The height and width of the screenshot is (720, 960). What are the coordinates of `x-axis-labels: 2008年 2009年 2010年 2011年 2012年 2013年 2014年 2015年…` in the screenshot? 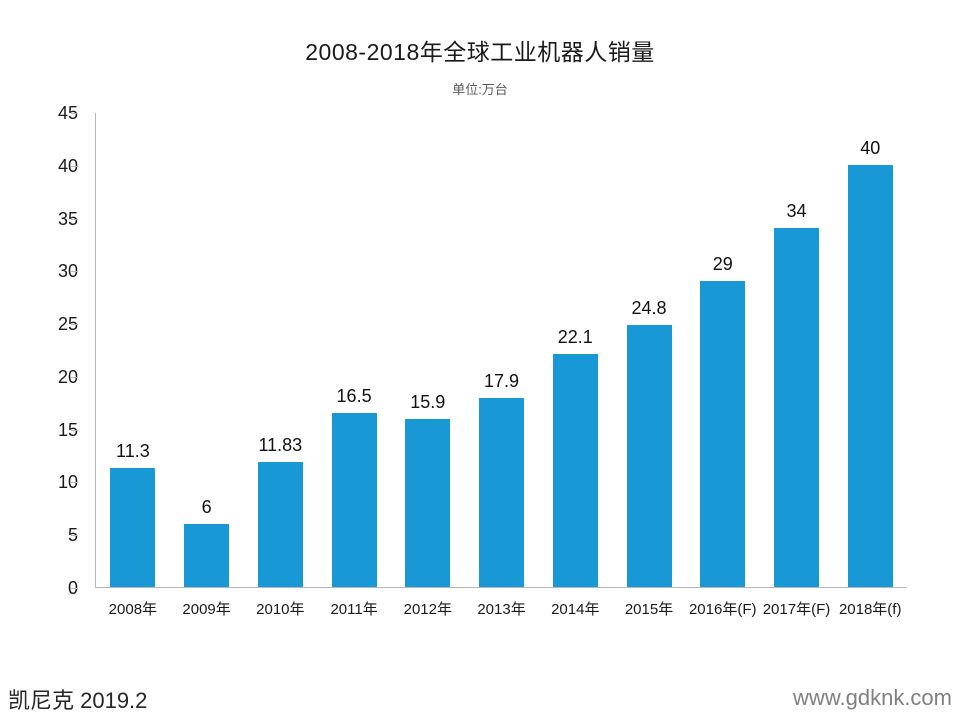 It's located at (501, 608).